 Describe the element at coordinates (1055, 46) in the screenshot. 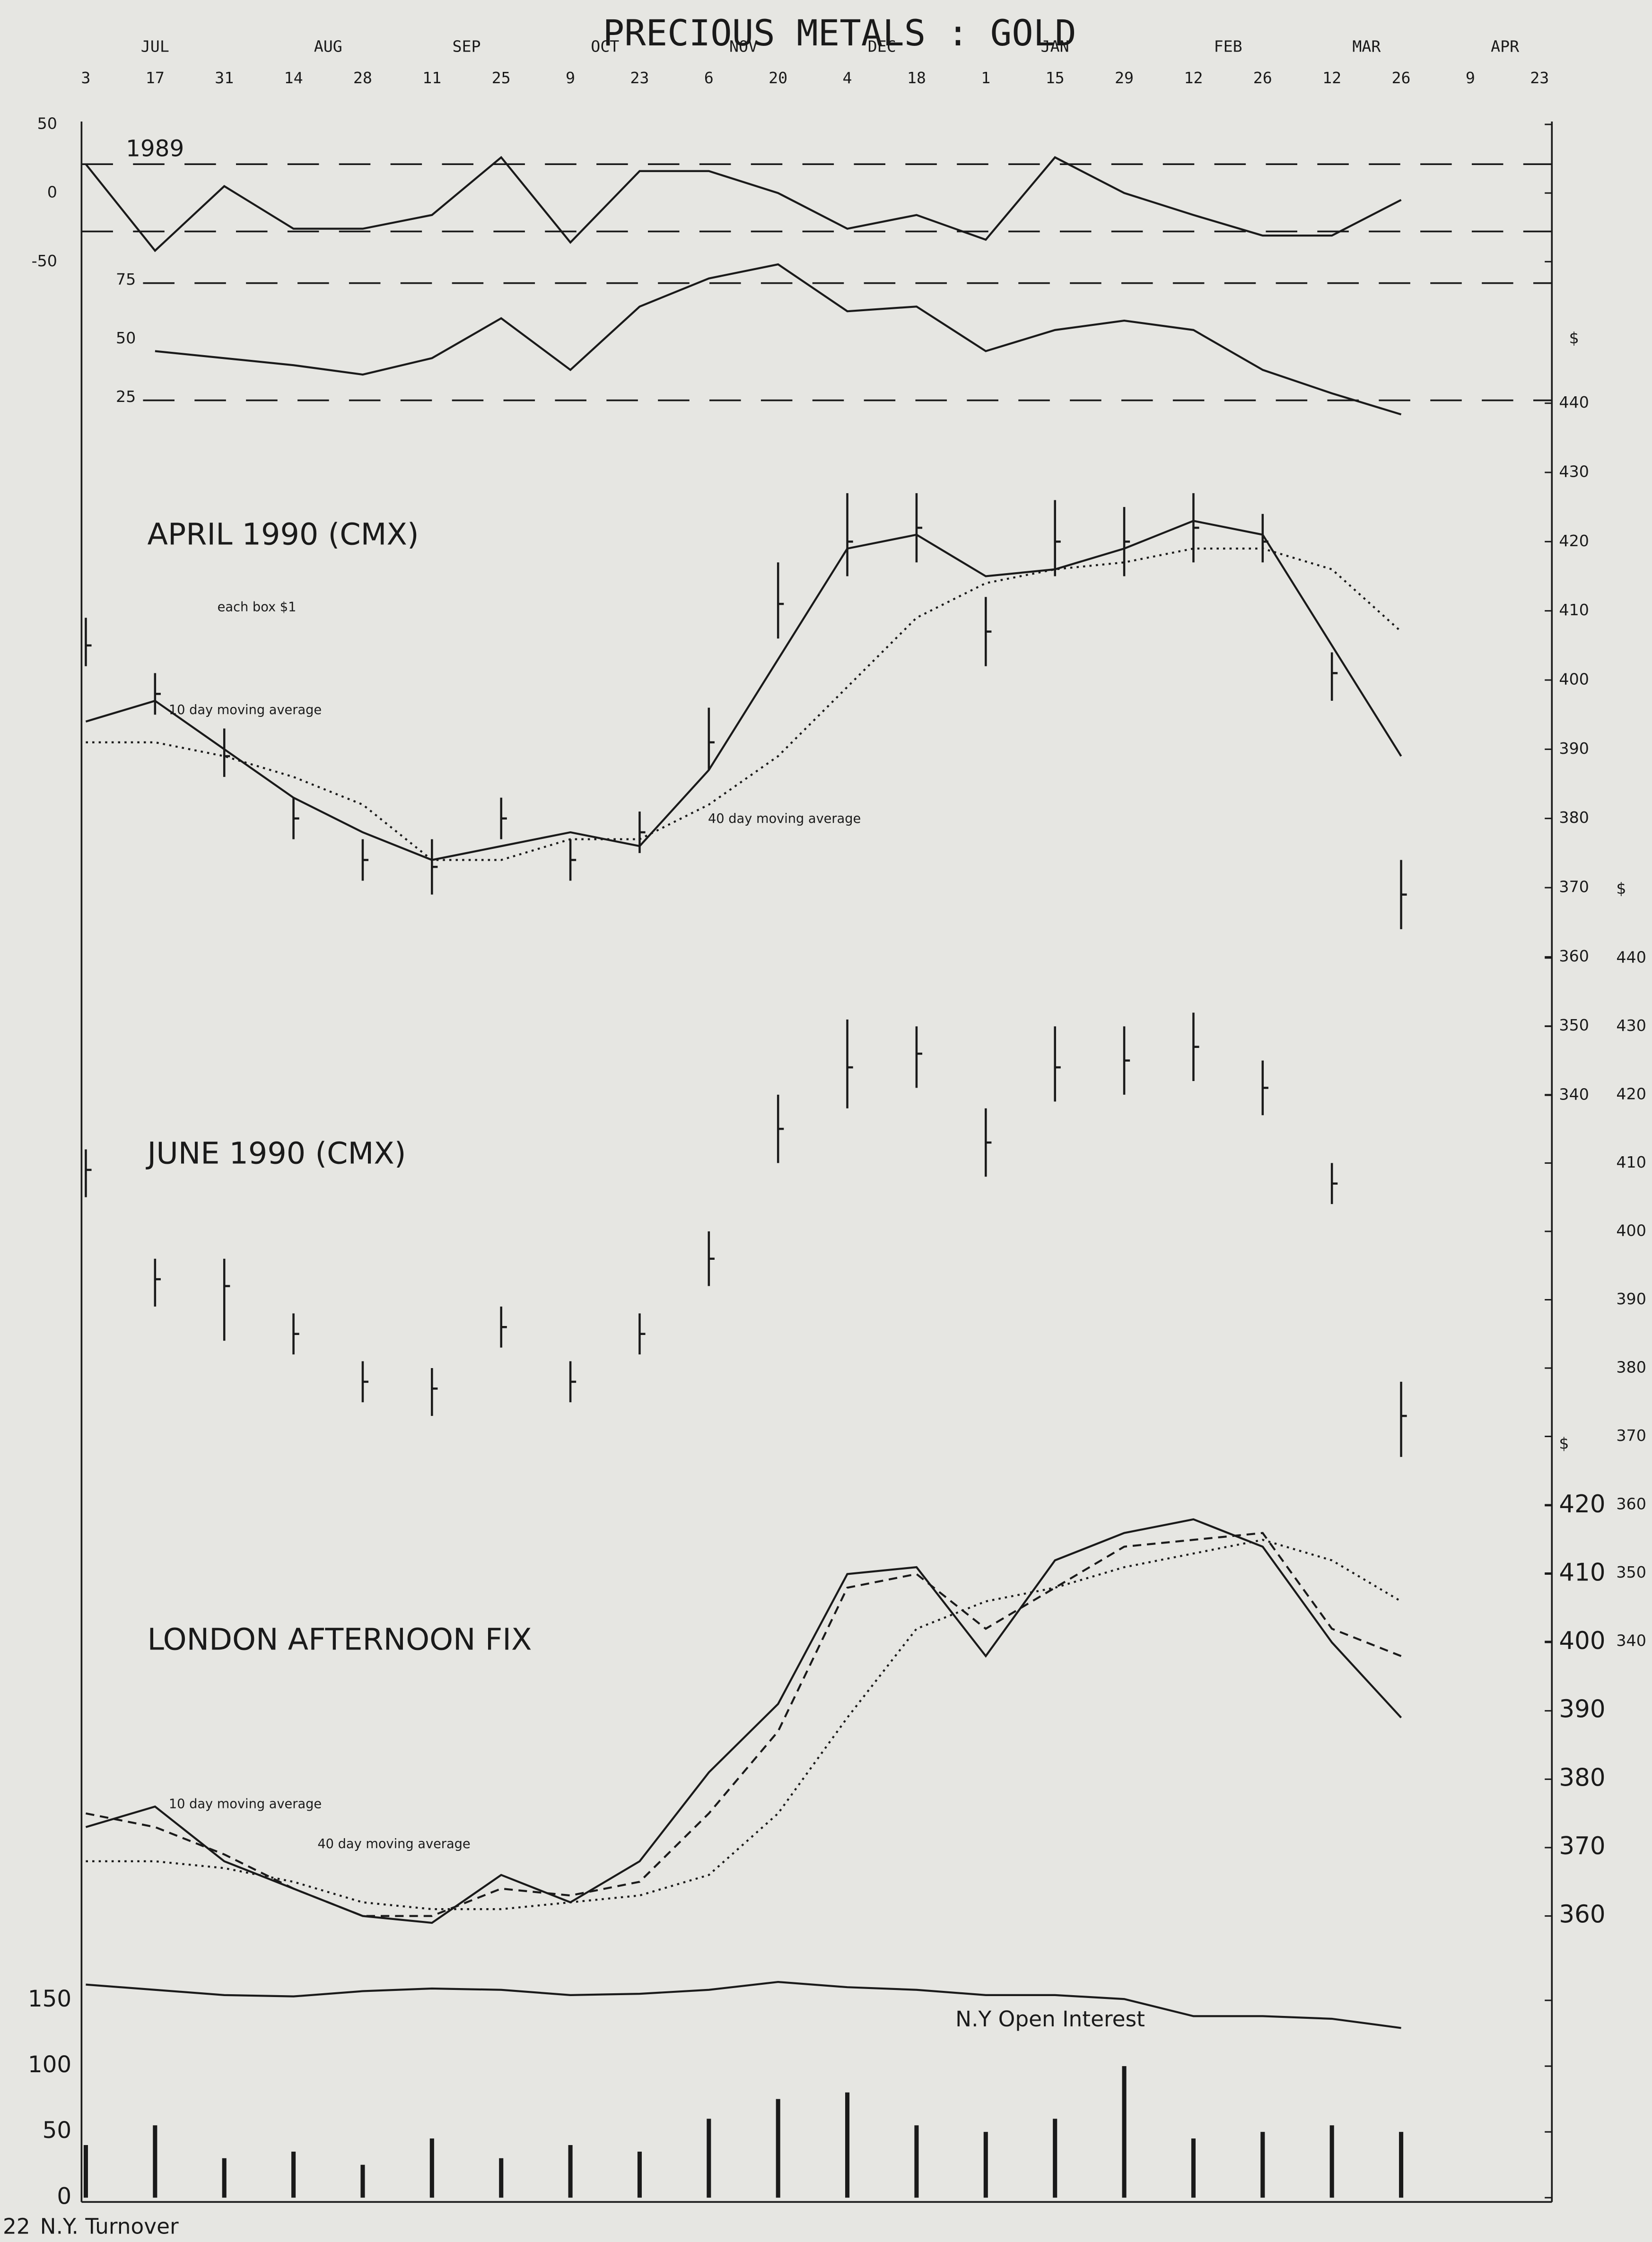

I see `month-label: JAN` at that location.